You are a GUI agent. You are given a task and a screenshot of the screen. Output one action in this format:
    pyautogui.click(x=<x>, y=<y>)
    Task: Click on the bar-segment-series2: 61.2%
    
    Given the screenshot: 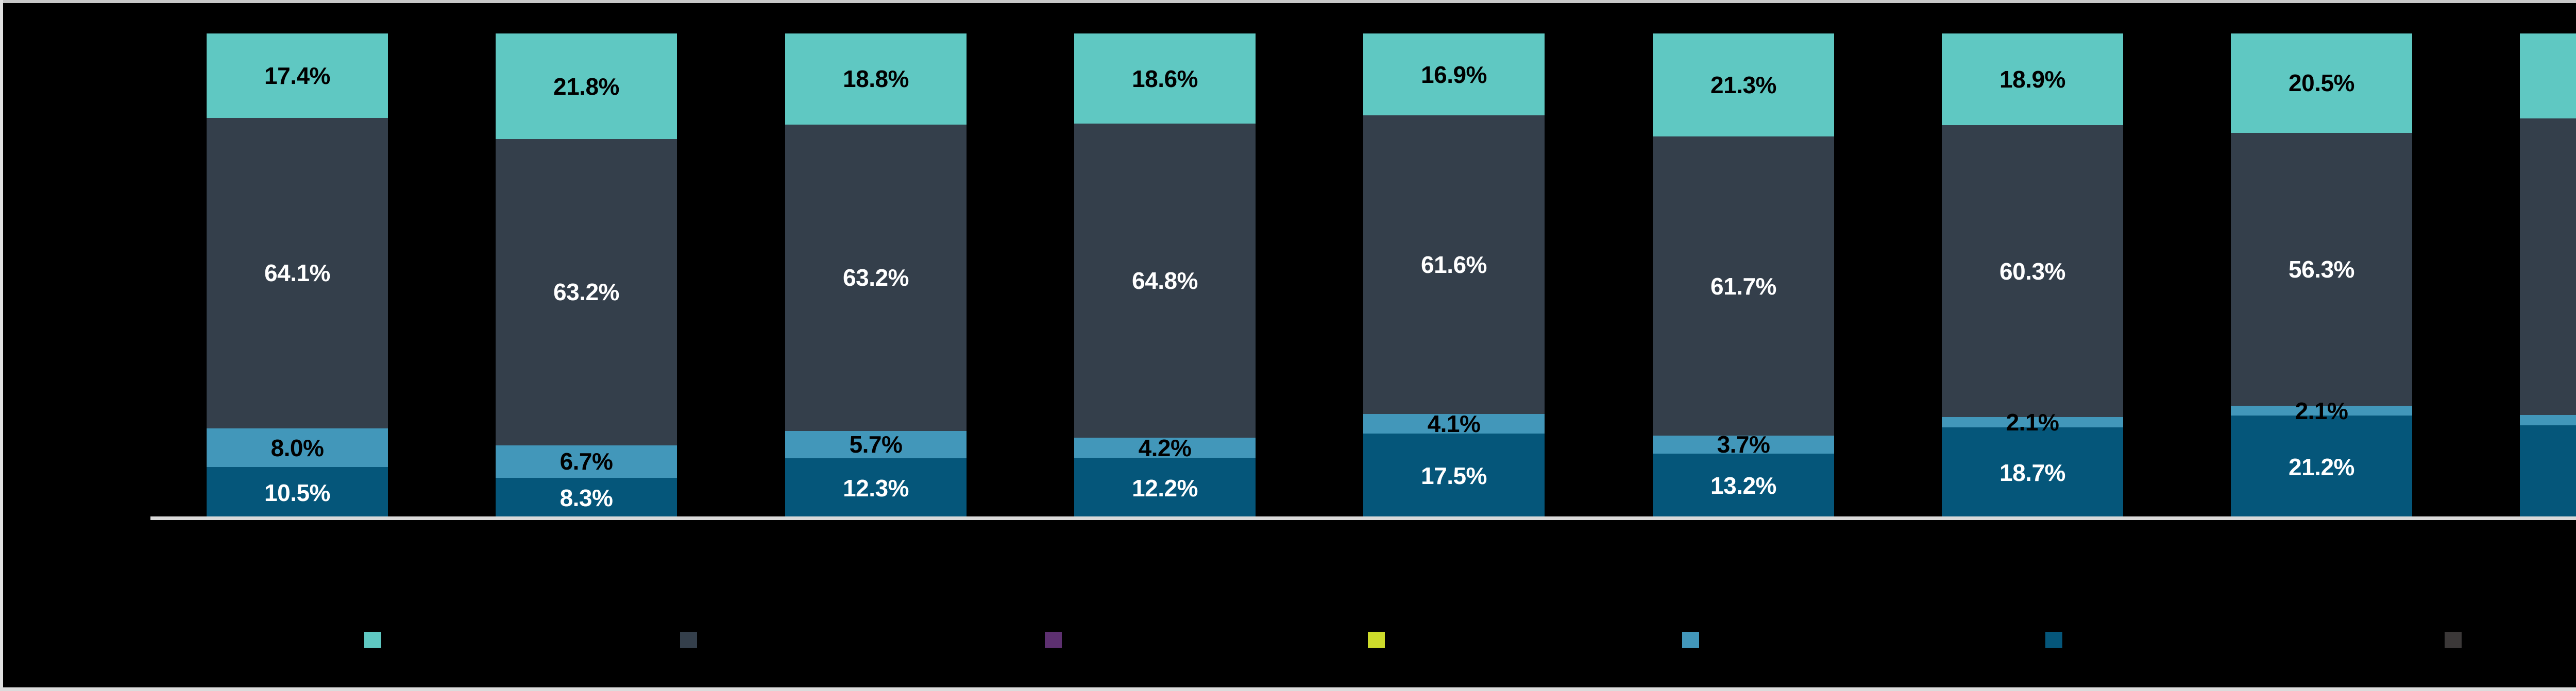 What is the action you would take?
    pyautogui.click(x=2548, y=266)
    